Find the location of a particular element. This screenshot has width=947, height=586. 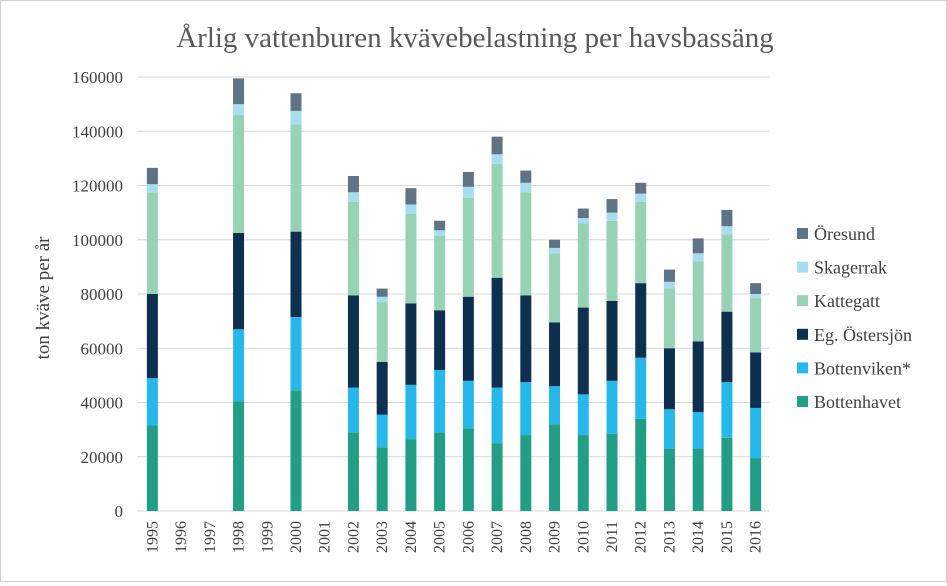

x-tick-label: 2009 is located at coordinates (555, 537).